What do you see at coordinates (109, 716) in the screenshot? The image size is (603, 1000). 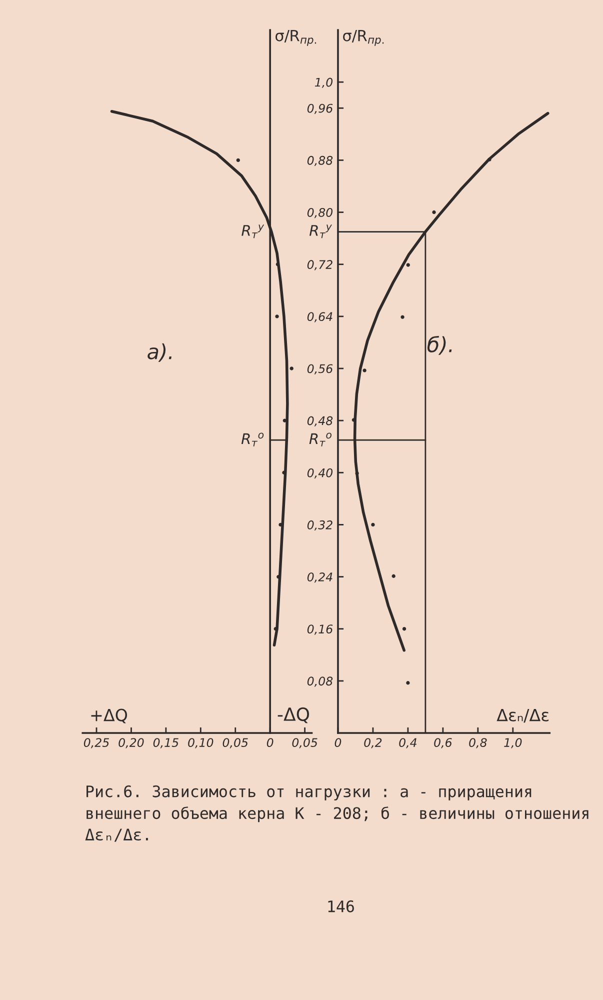 I see `x-axis-title: +ΔQ` at bounding box center [109, 716].